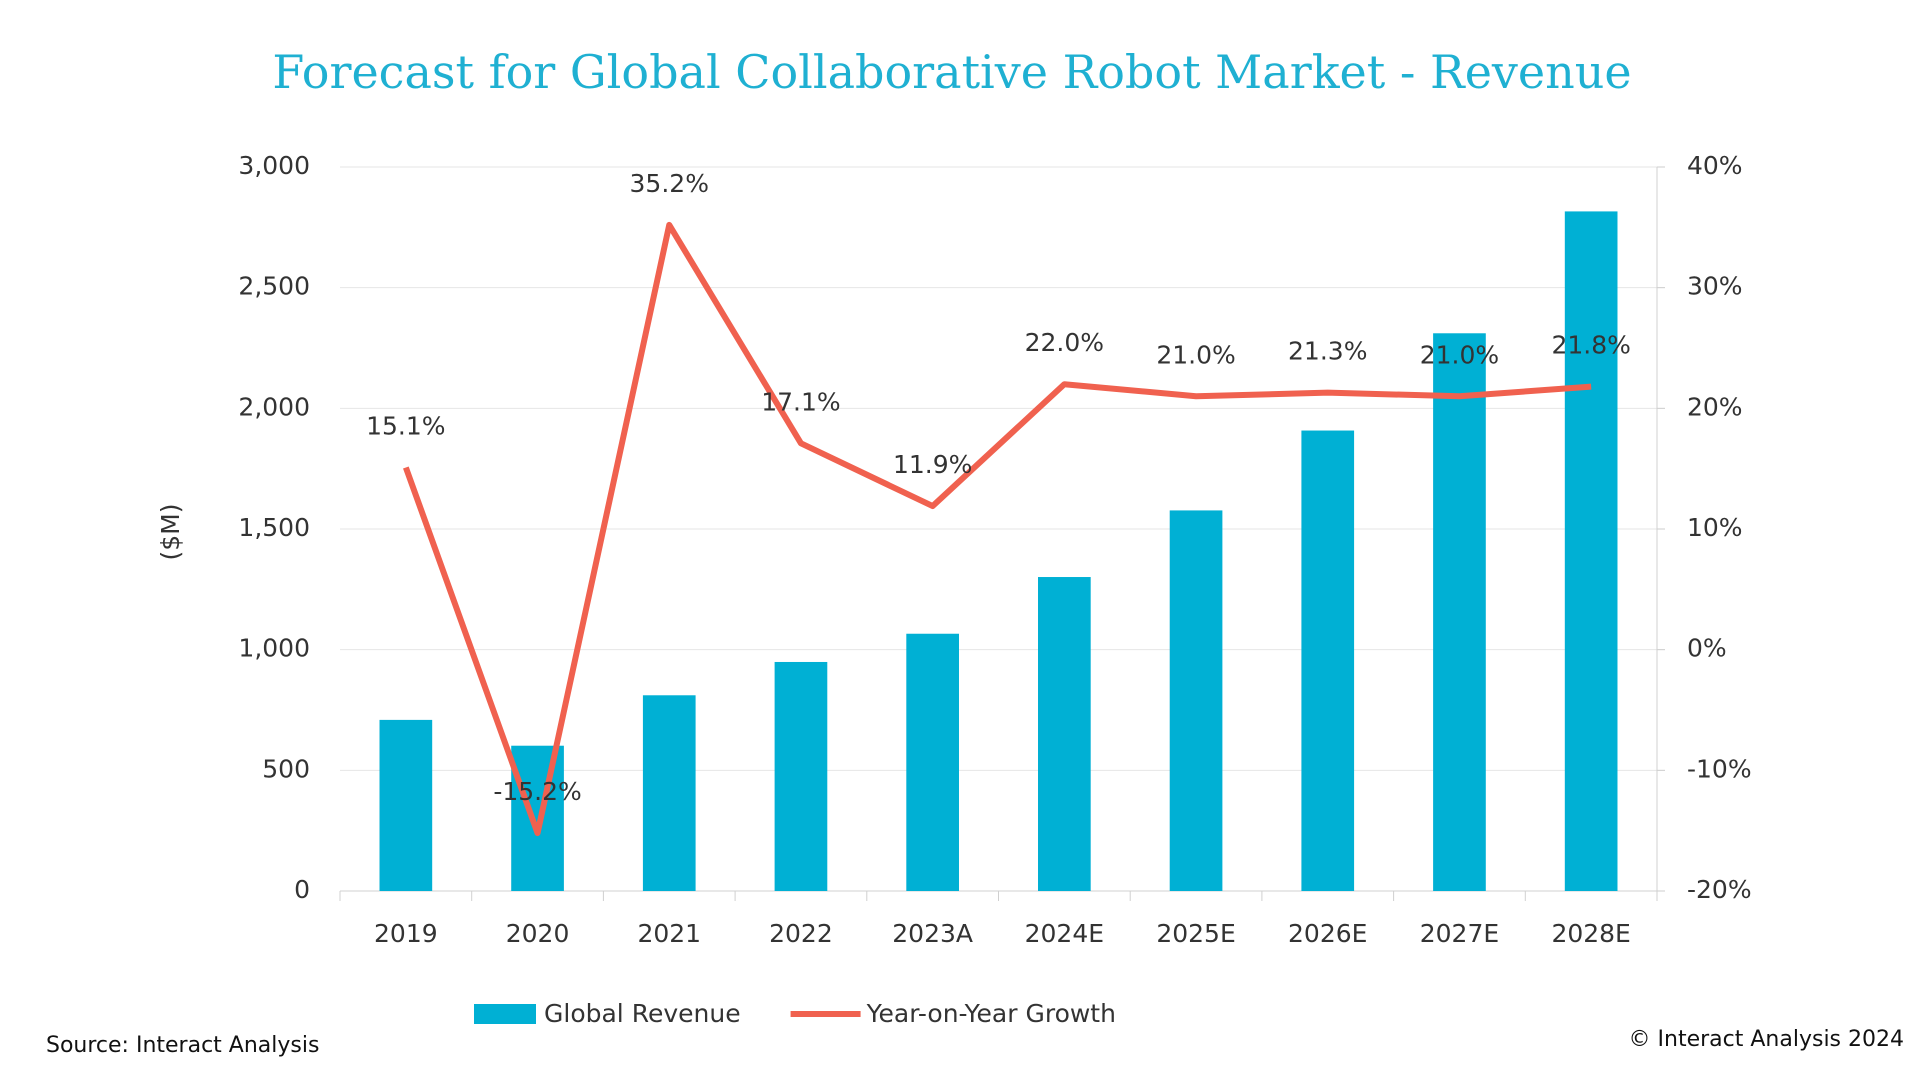  I want to click on data-label: 11.9%, so click(932, 464).